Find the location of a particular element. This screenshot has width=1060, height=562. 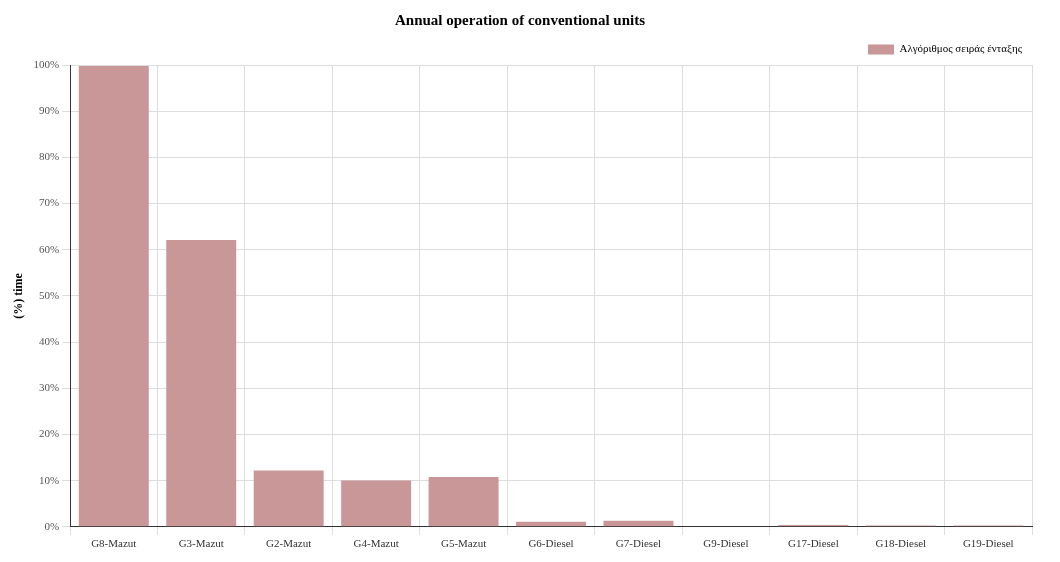

x-tick-label: G18-Diesel is located at coordinates (901, 543).